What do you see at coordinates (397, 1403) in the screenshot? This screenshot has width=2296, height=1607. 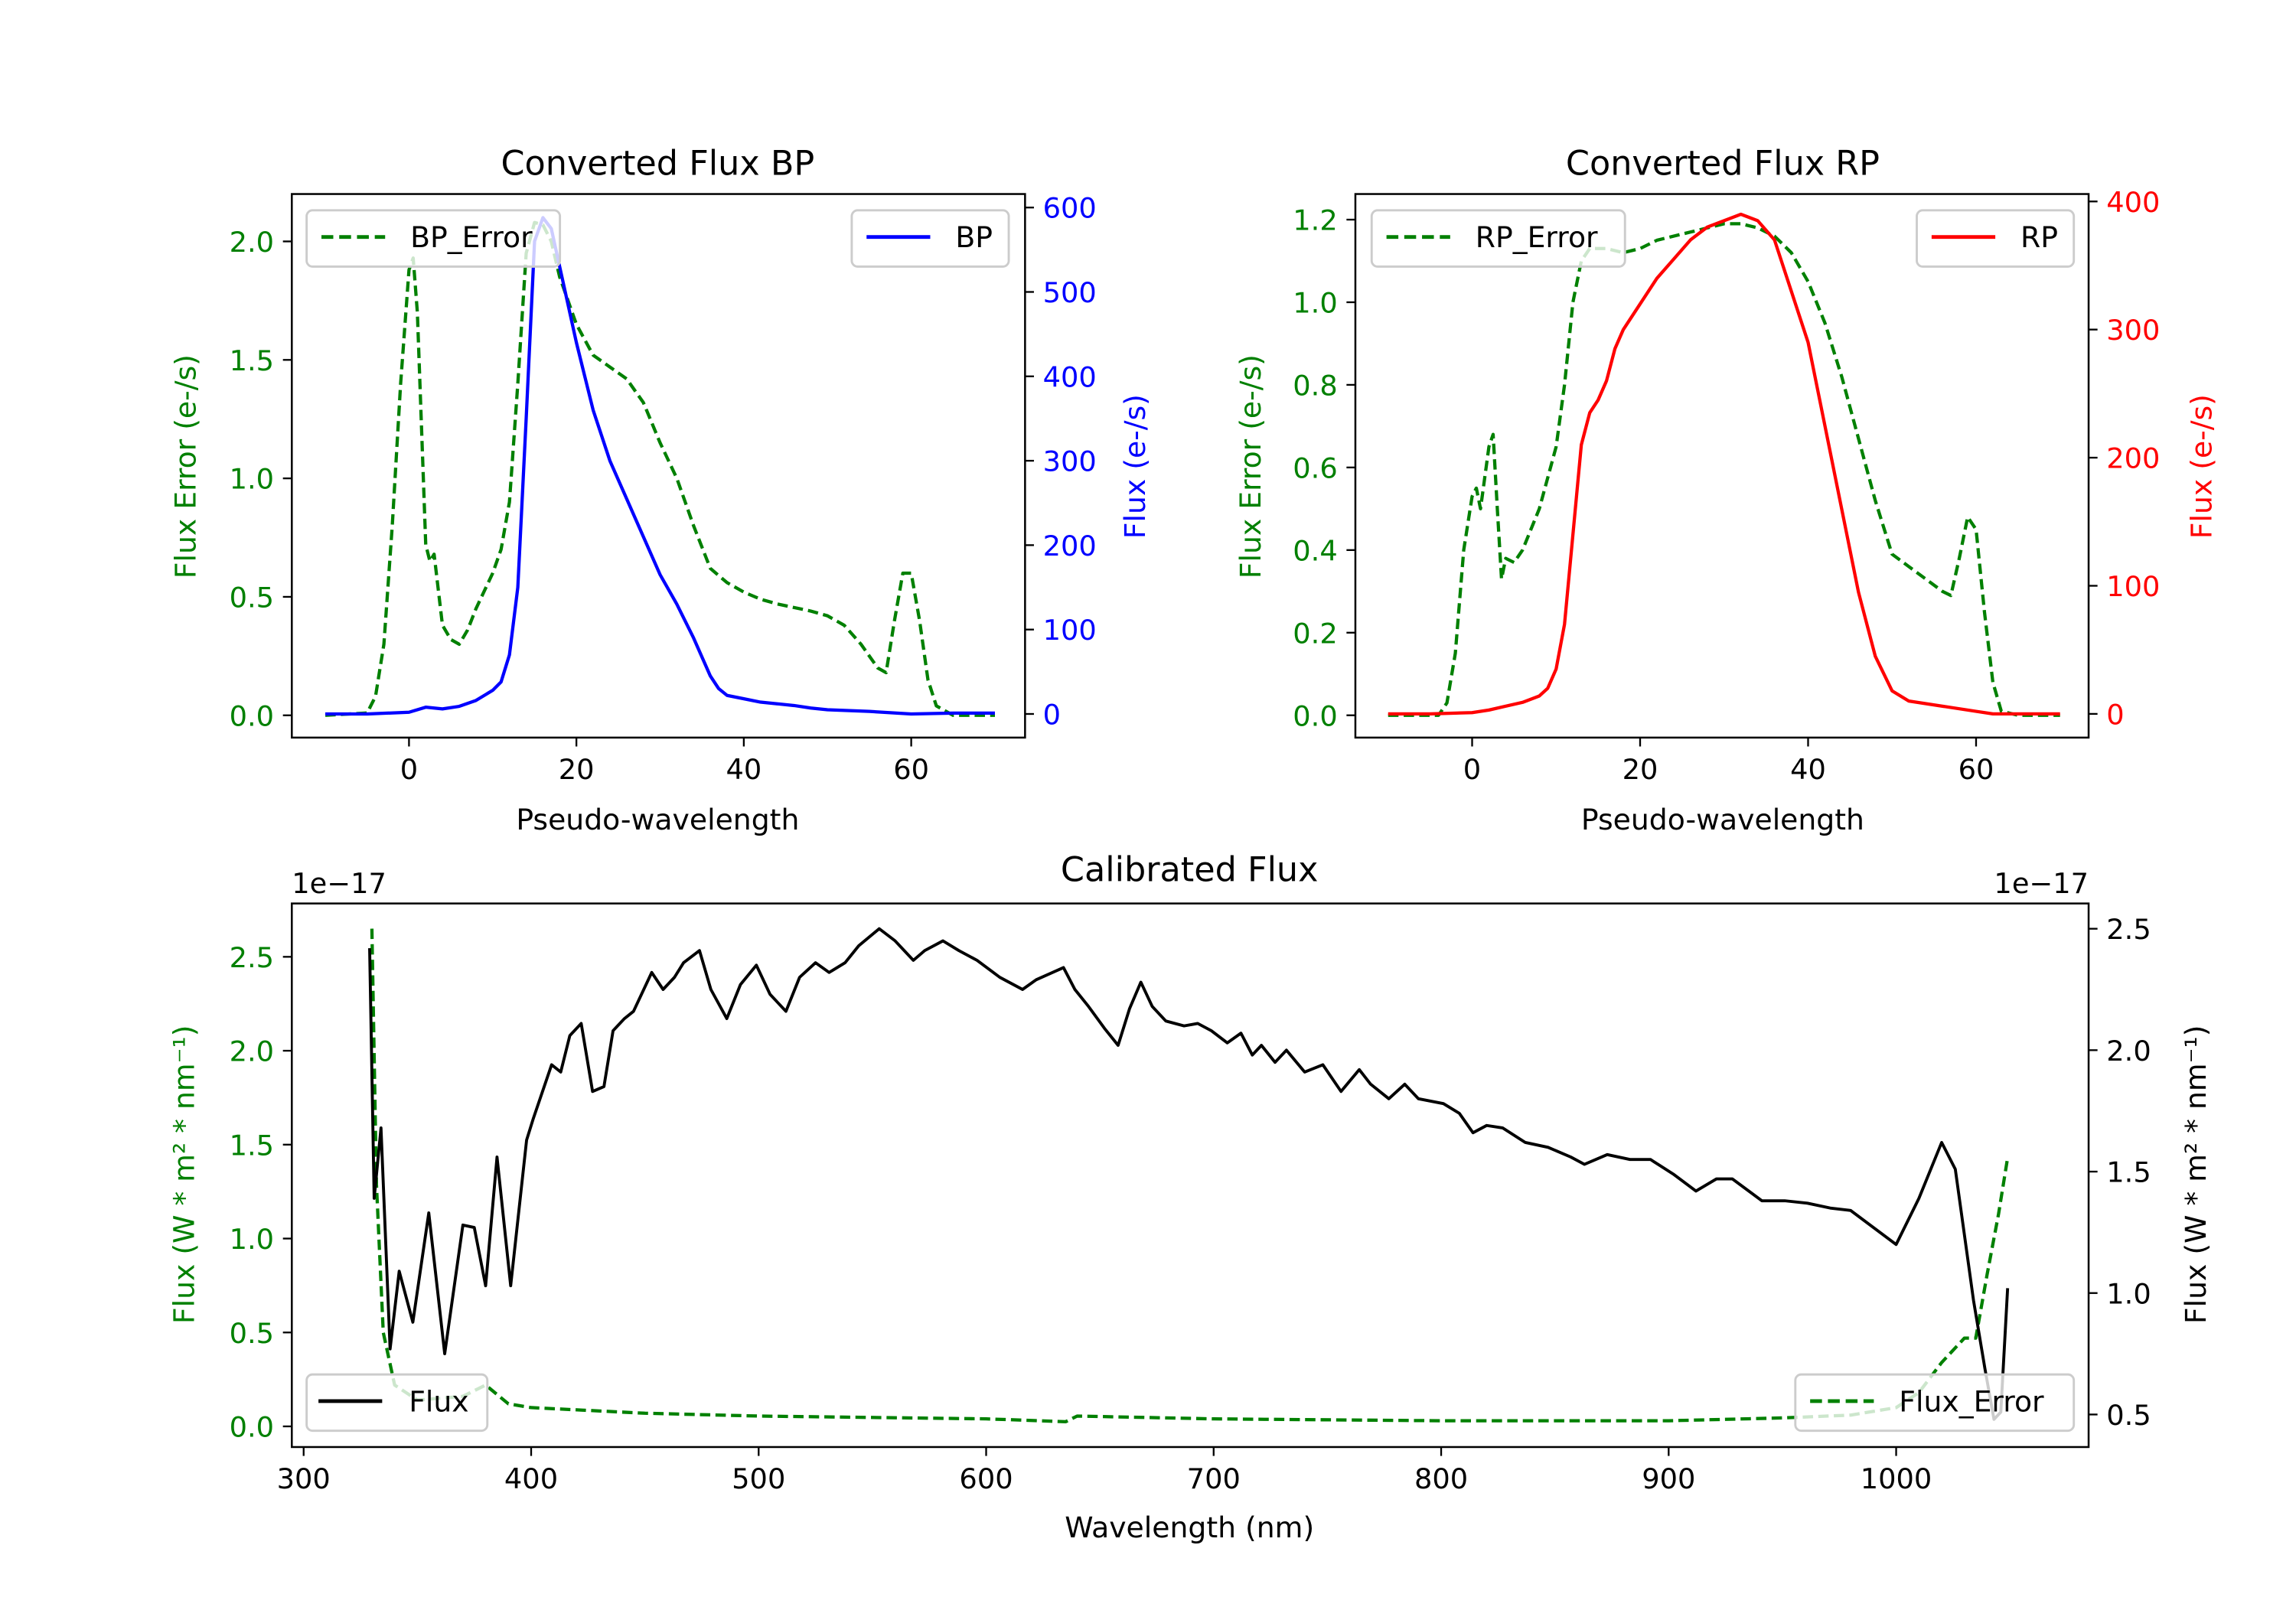 I see `flux-legend: Flux` at bounding box center [397, 1403].